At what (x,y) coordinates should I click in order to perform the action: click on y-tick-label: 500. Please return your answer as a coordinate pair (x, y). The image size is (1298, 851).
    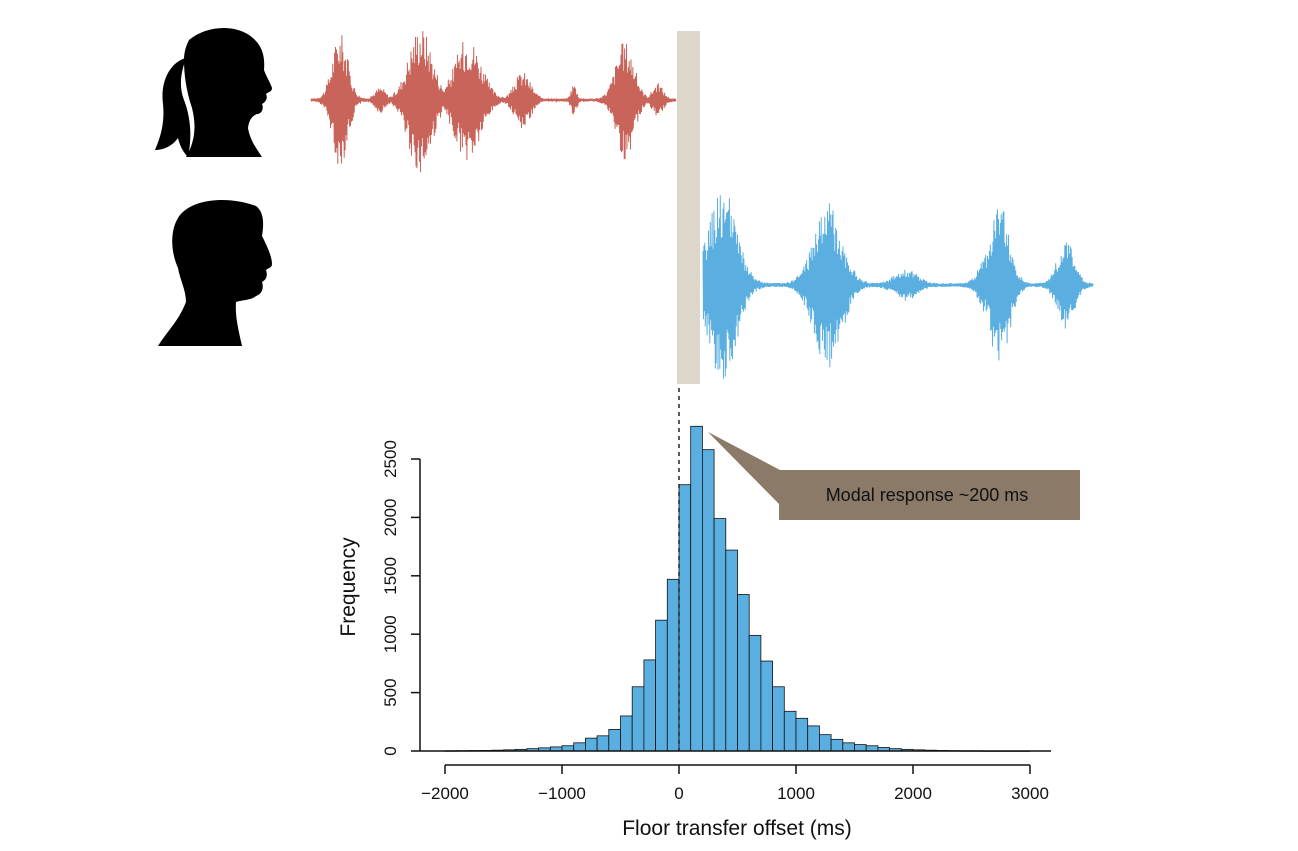
    Looking at the image, I should click on (390, 692).